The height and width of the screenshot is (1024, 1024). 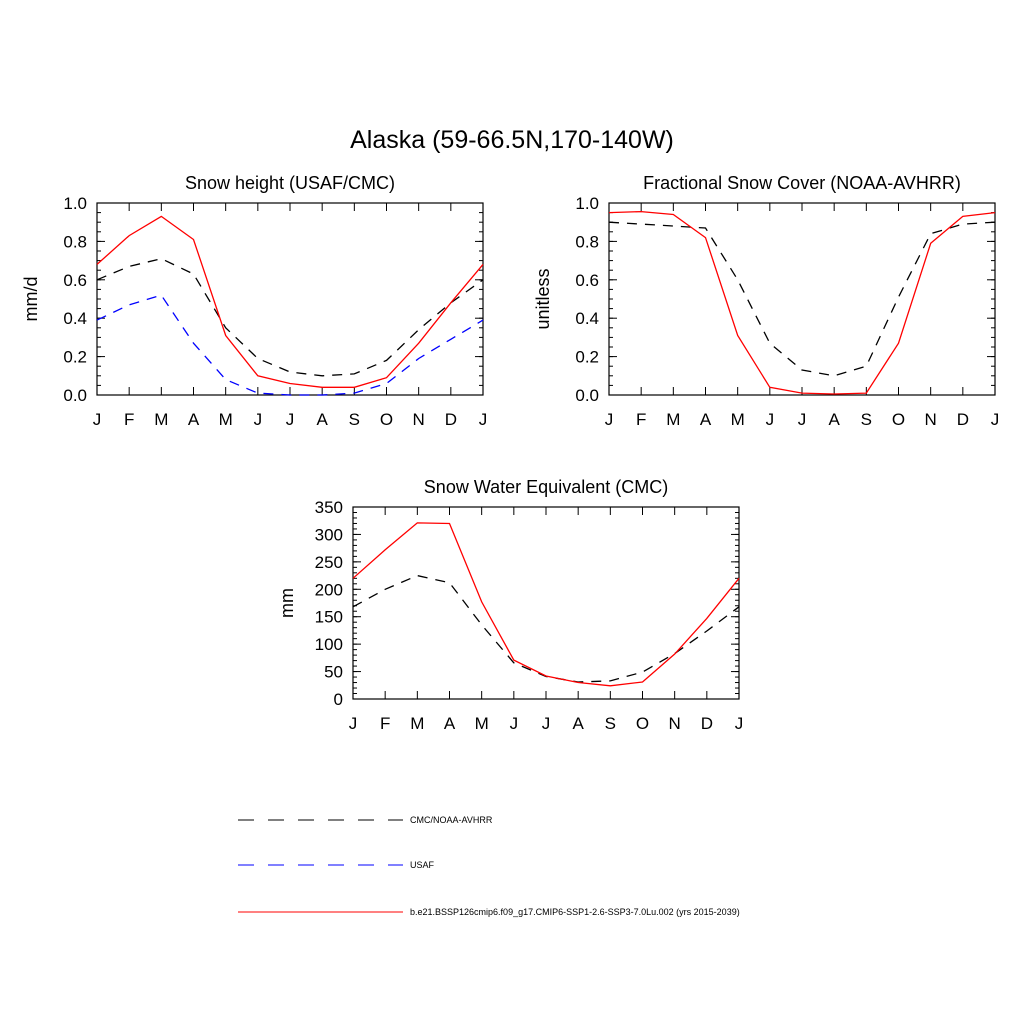 I want to click on legend-label-usaf: USAF, so click(x=422, y=865).